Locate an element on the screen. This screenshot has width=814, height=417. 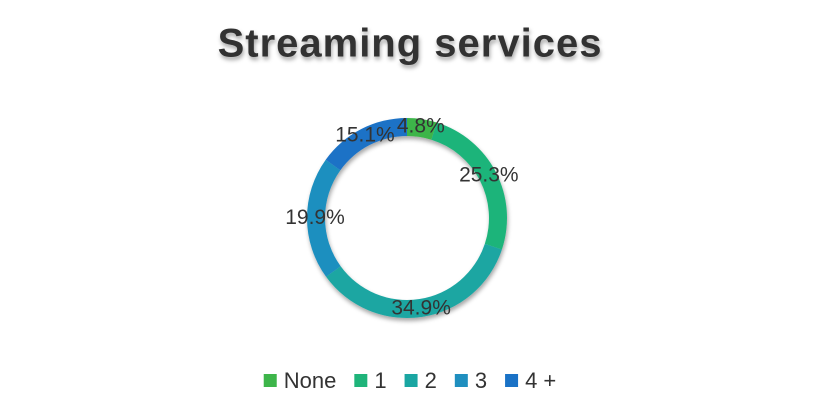
legend-label: 3 is located at coordinates (481, 380).